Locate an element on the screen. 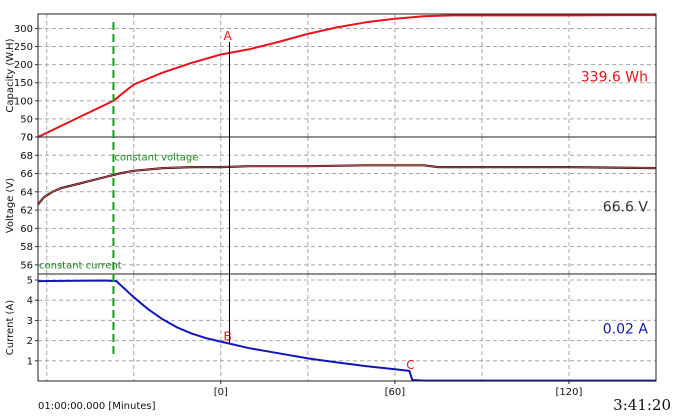 Image resolution: width=680 pixels, height=416 pixels. y-axis-label: Capacity (W.H) is located at coordinates (10, 75).